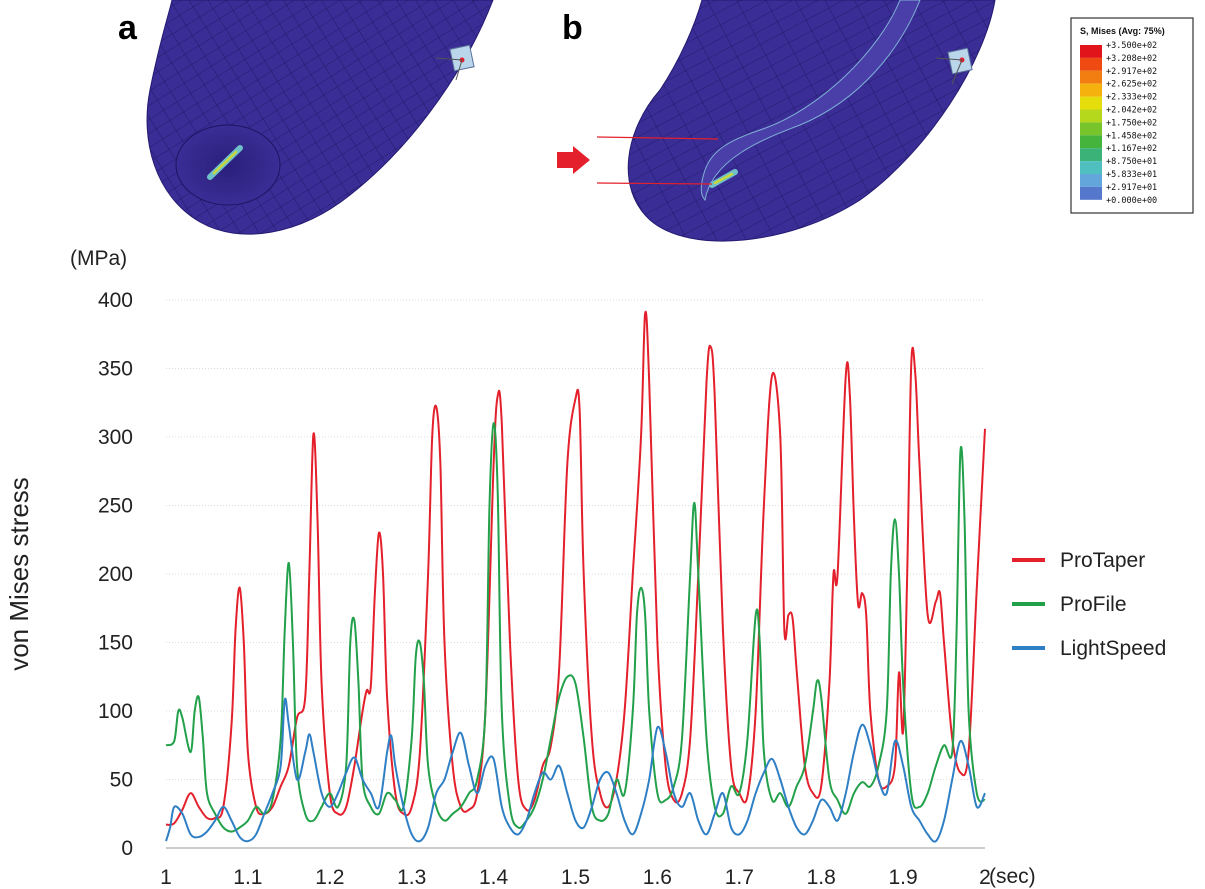 This screenshot has height=889, width=1205. What do you see at coordinates (821, 877) in the screenshot?
I see `x-tick-label: 1.8` at bounding box center [821, 877].